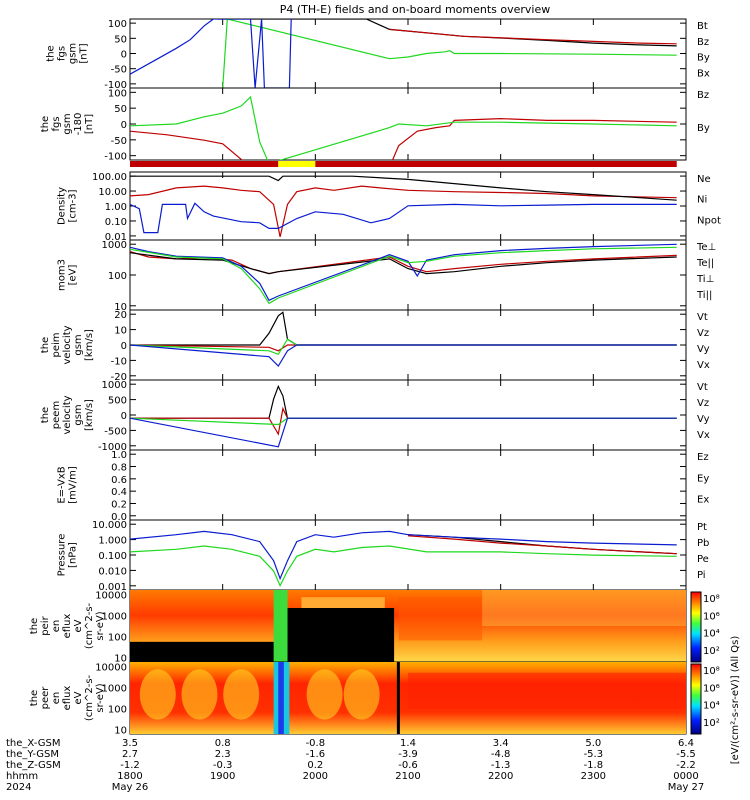  I want to click on y-tick-label: 1000, so click(114, 688).